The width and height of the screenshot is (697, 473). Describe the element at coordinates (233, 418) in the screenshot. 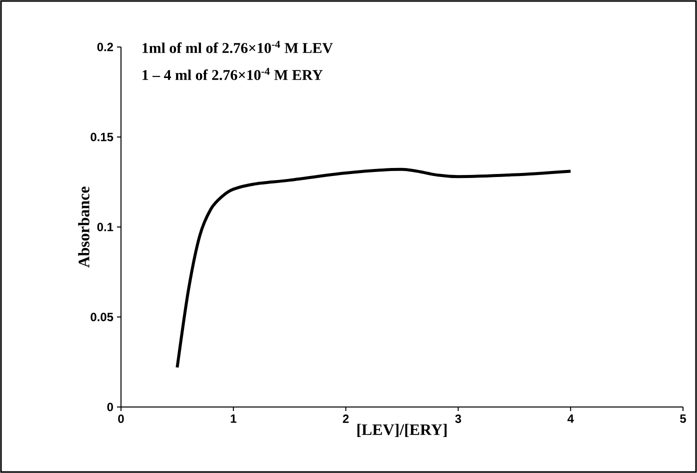

I see `x-tick-label: 1` at that location.